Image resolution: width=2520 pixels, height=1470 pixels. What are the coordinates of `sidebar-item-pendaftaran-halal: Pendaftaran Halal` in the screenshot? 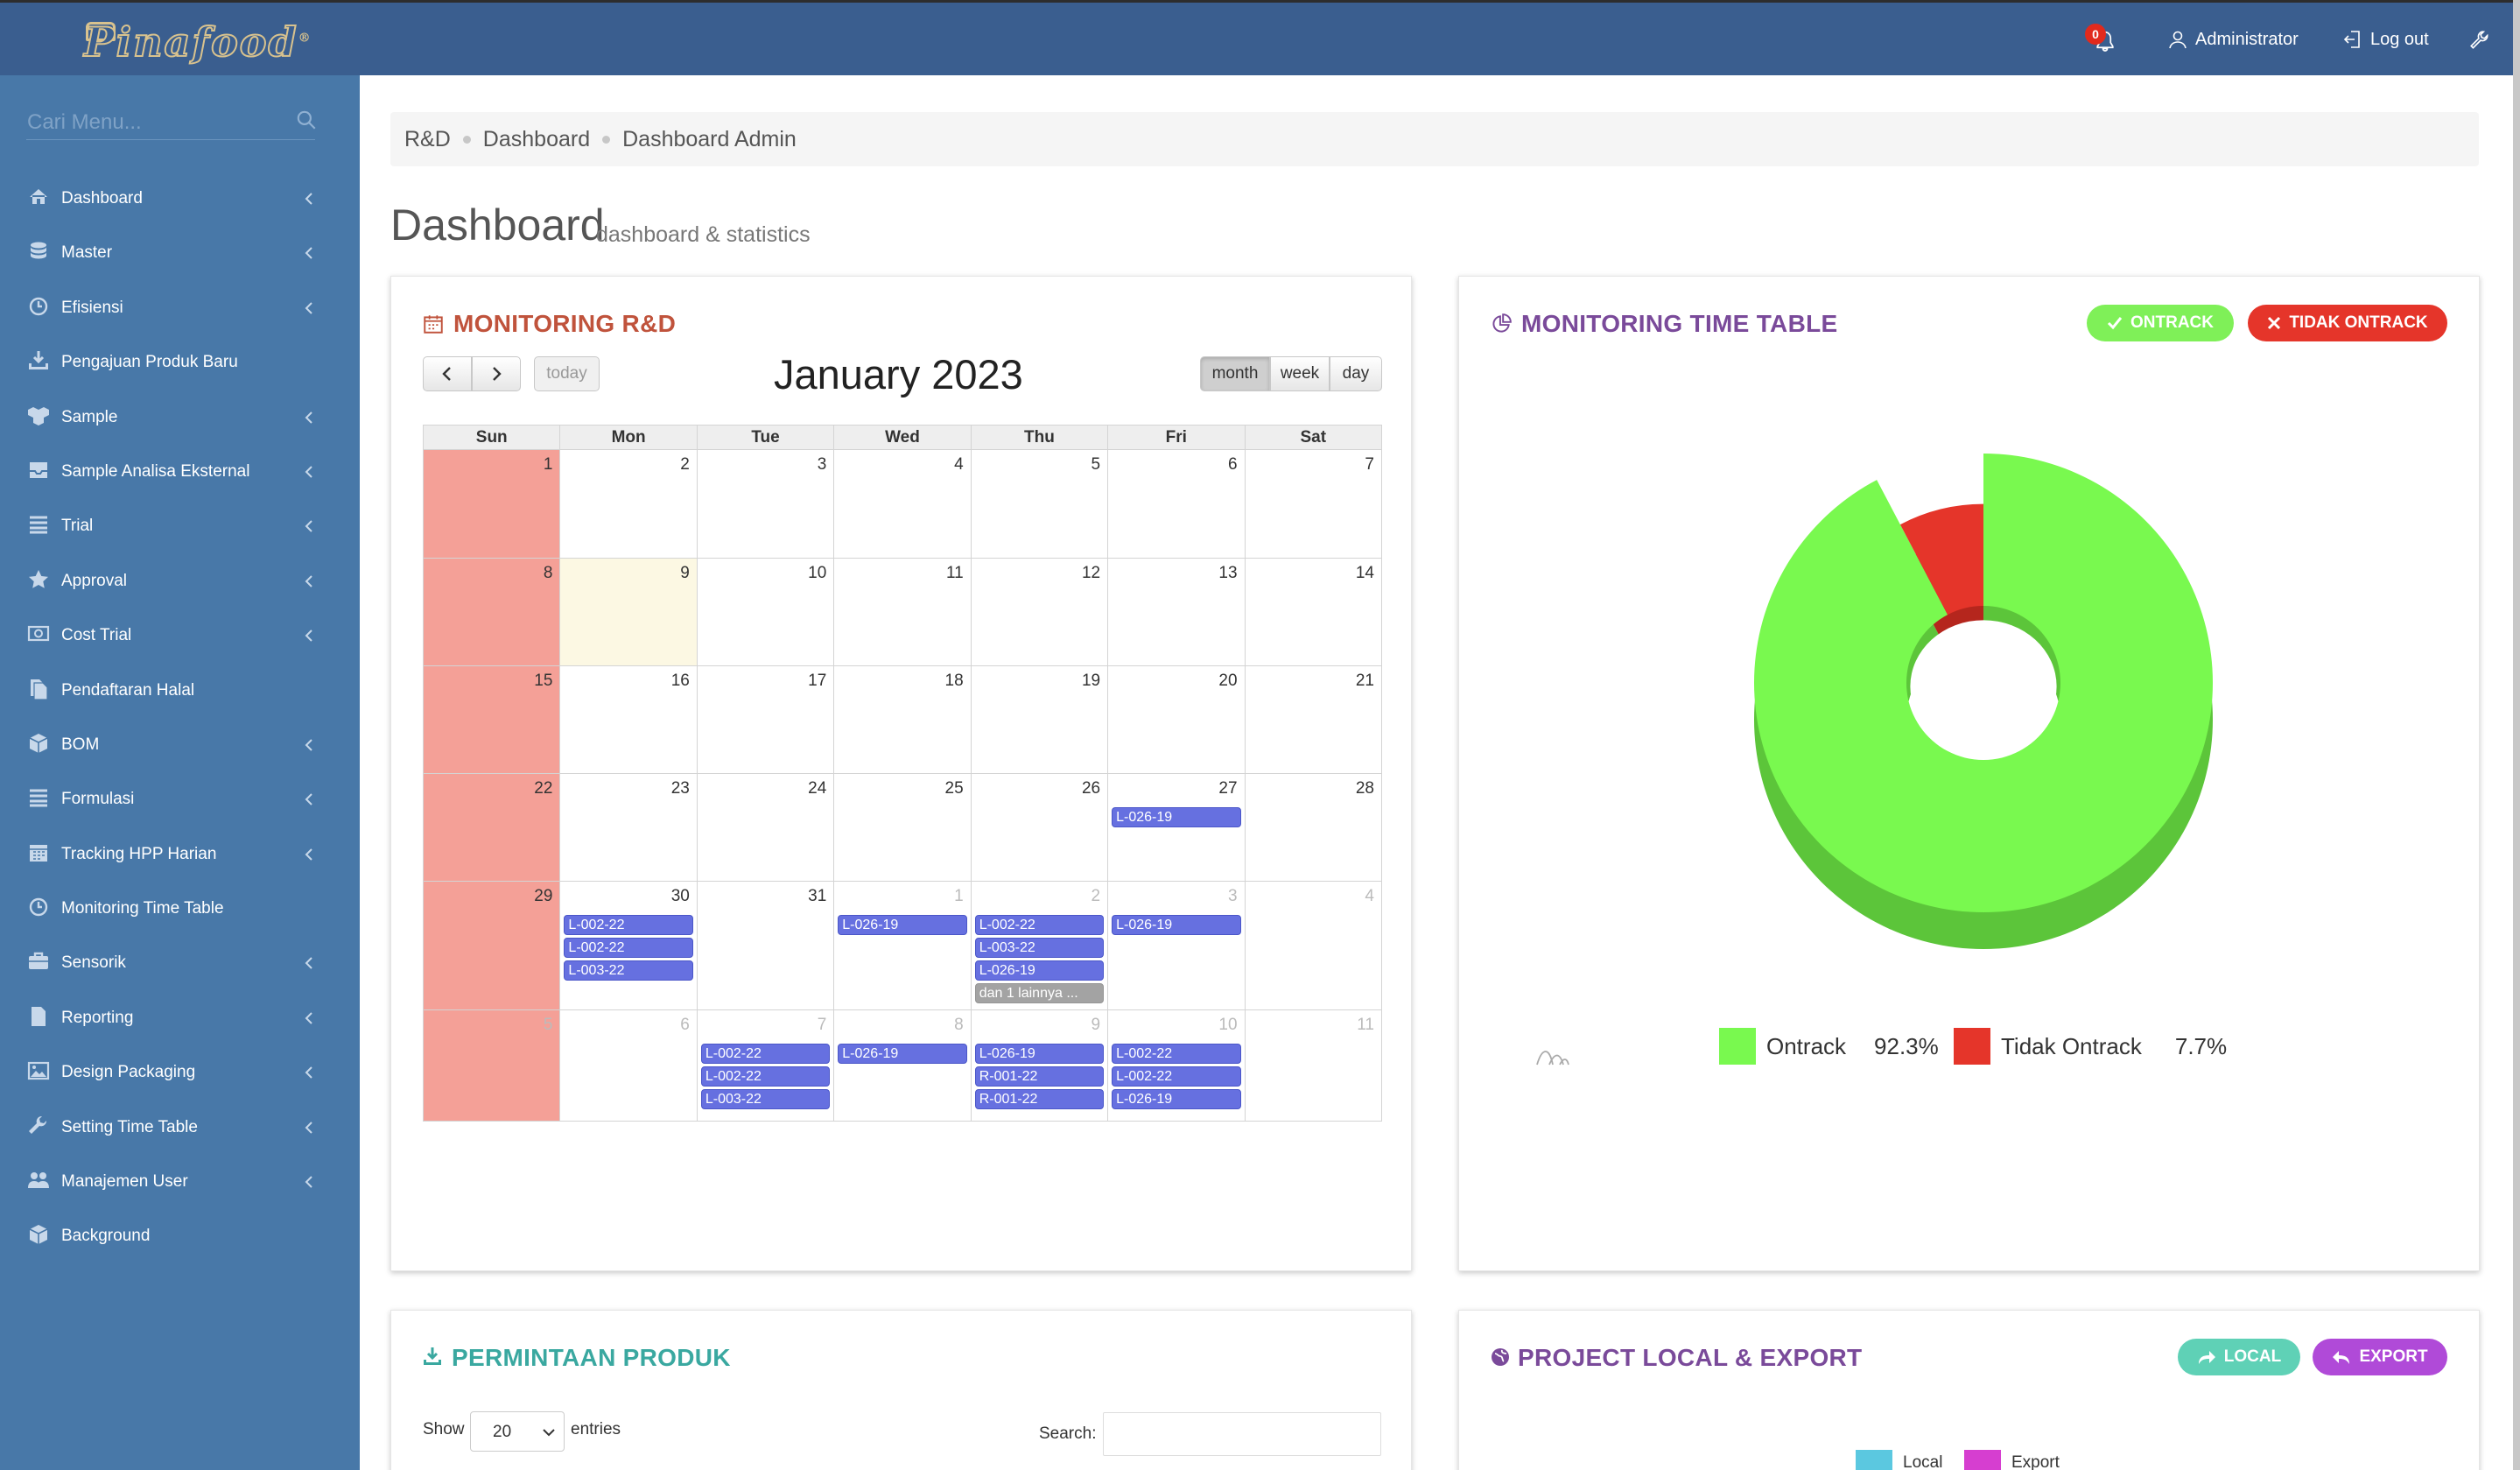 It's located at (180, 689).